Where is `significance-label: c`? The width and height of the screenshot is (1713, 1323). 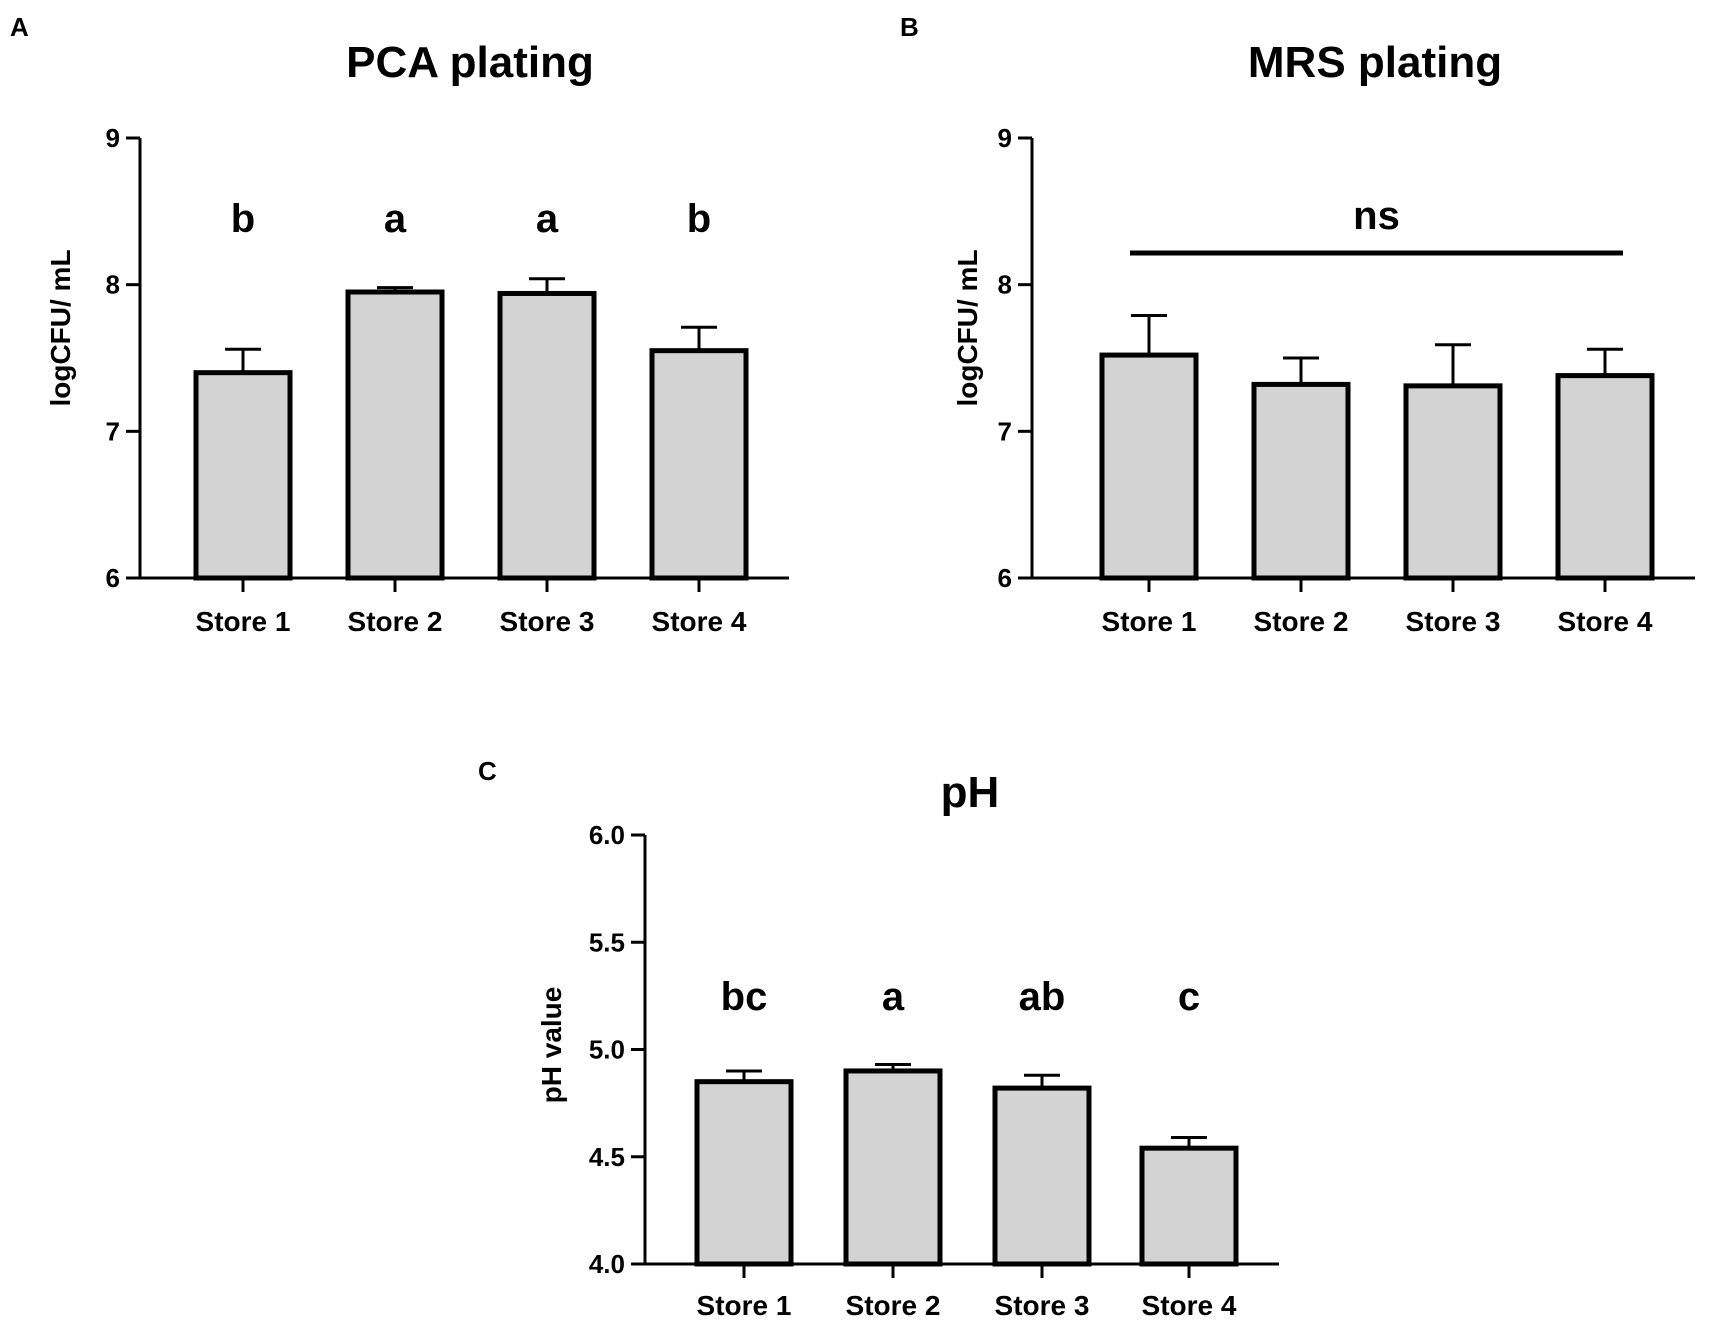 significance-label: c is located at coordinates (1189, 997).